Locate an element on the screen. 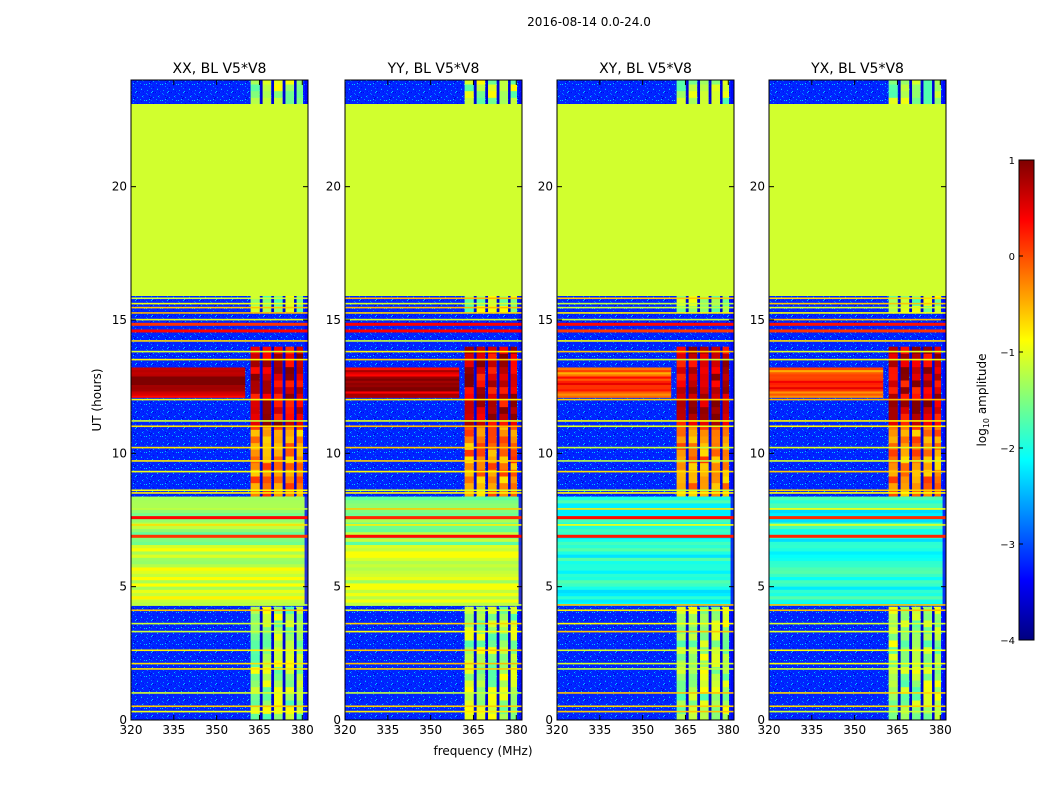  heatmap-yx is located at coordinates (857, 400).